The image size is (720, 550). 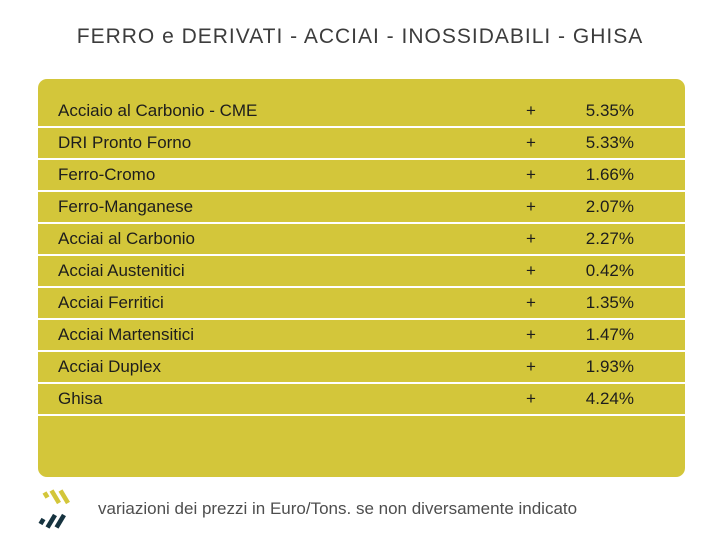 I want to click on table-row: DRI Pronto Forno + 5.33%, so click(x=361, y=144).